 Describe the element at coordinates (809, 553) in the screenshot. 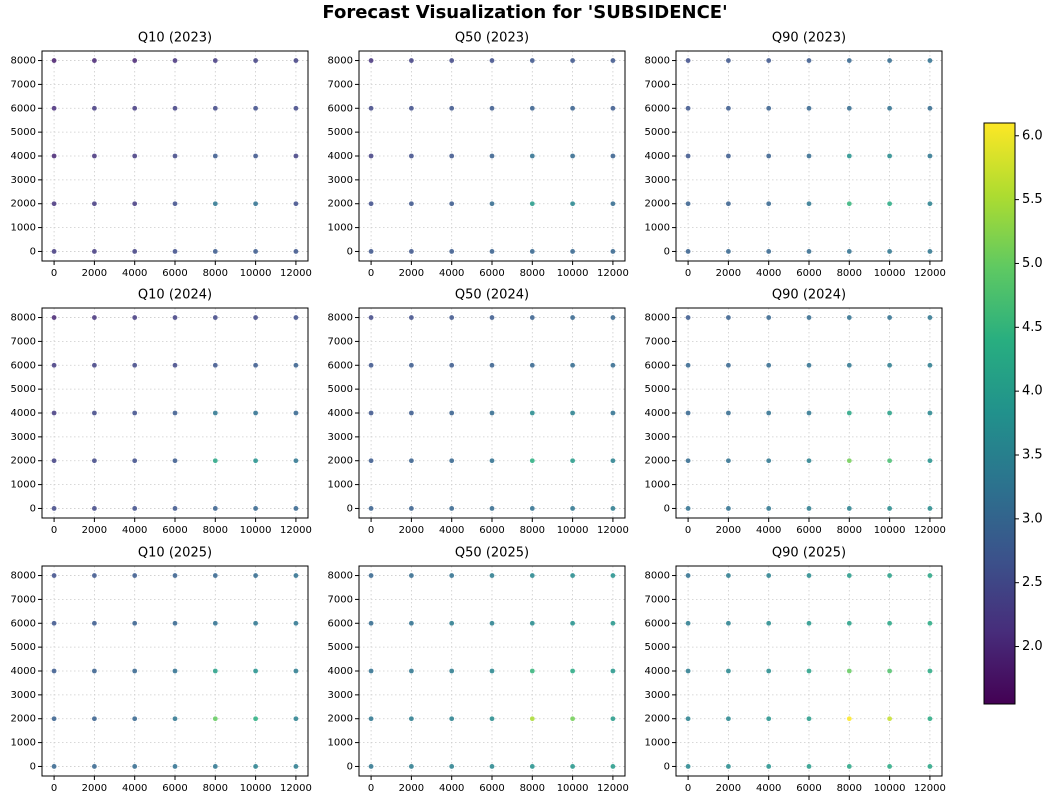

I see `subplot-title: Q90 (2025)` at that location.